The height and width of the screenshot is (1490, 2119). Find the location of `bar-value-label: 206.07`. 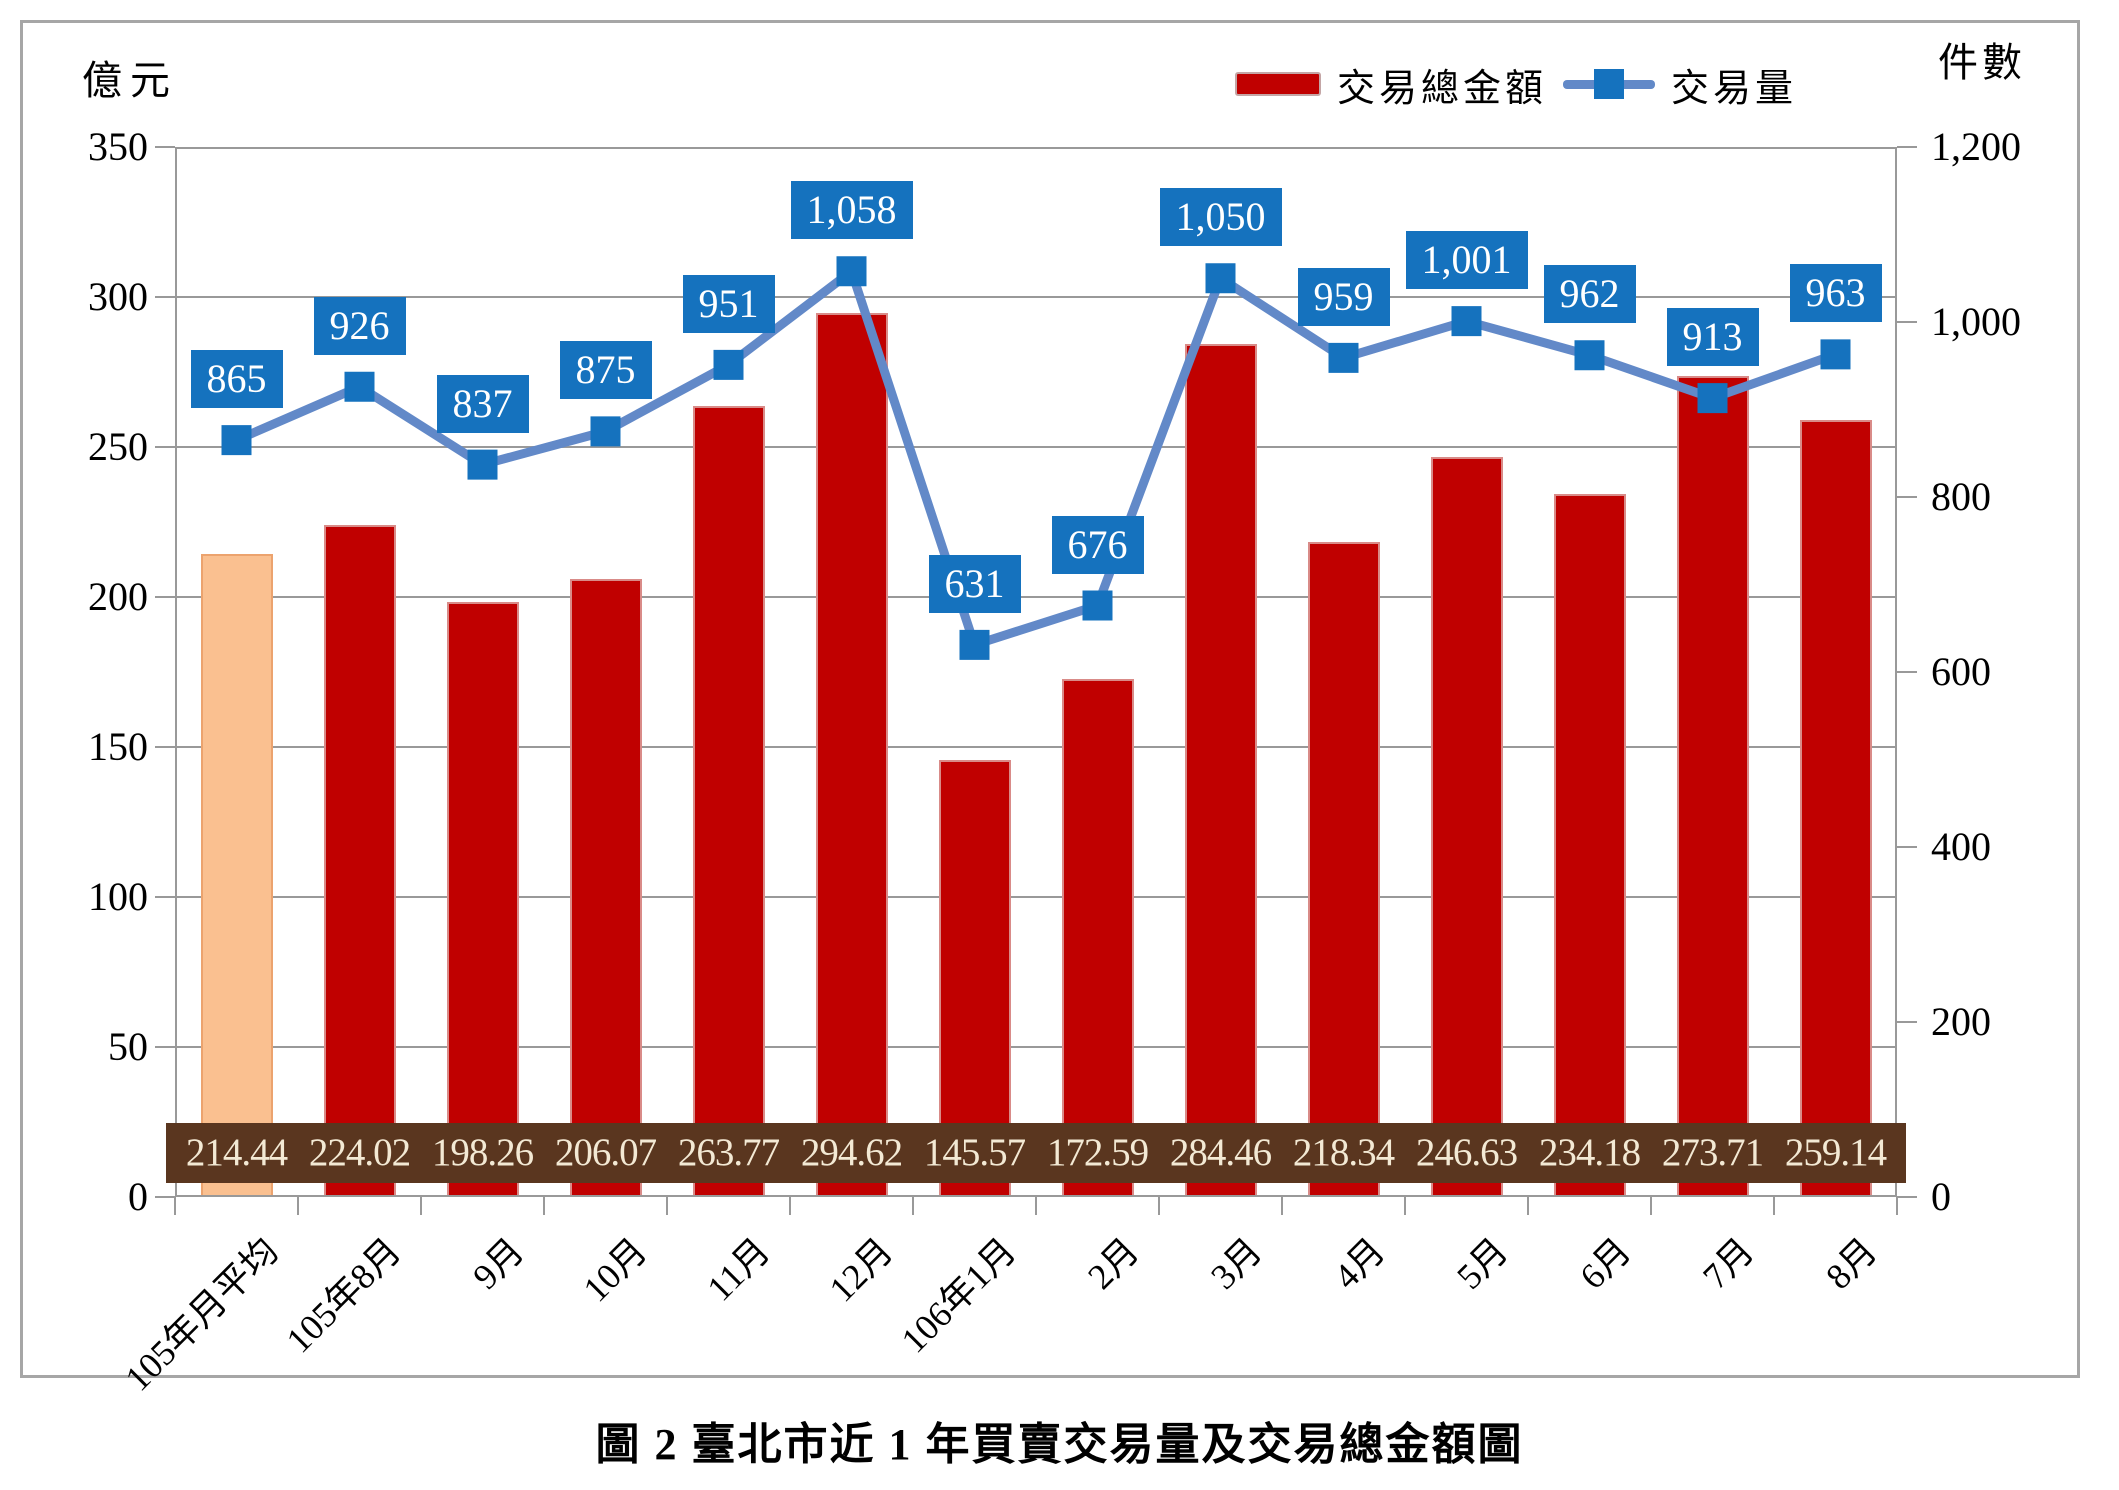

bar-value-label: 206.07 is located at coordinates (605, 1152).